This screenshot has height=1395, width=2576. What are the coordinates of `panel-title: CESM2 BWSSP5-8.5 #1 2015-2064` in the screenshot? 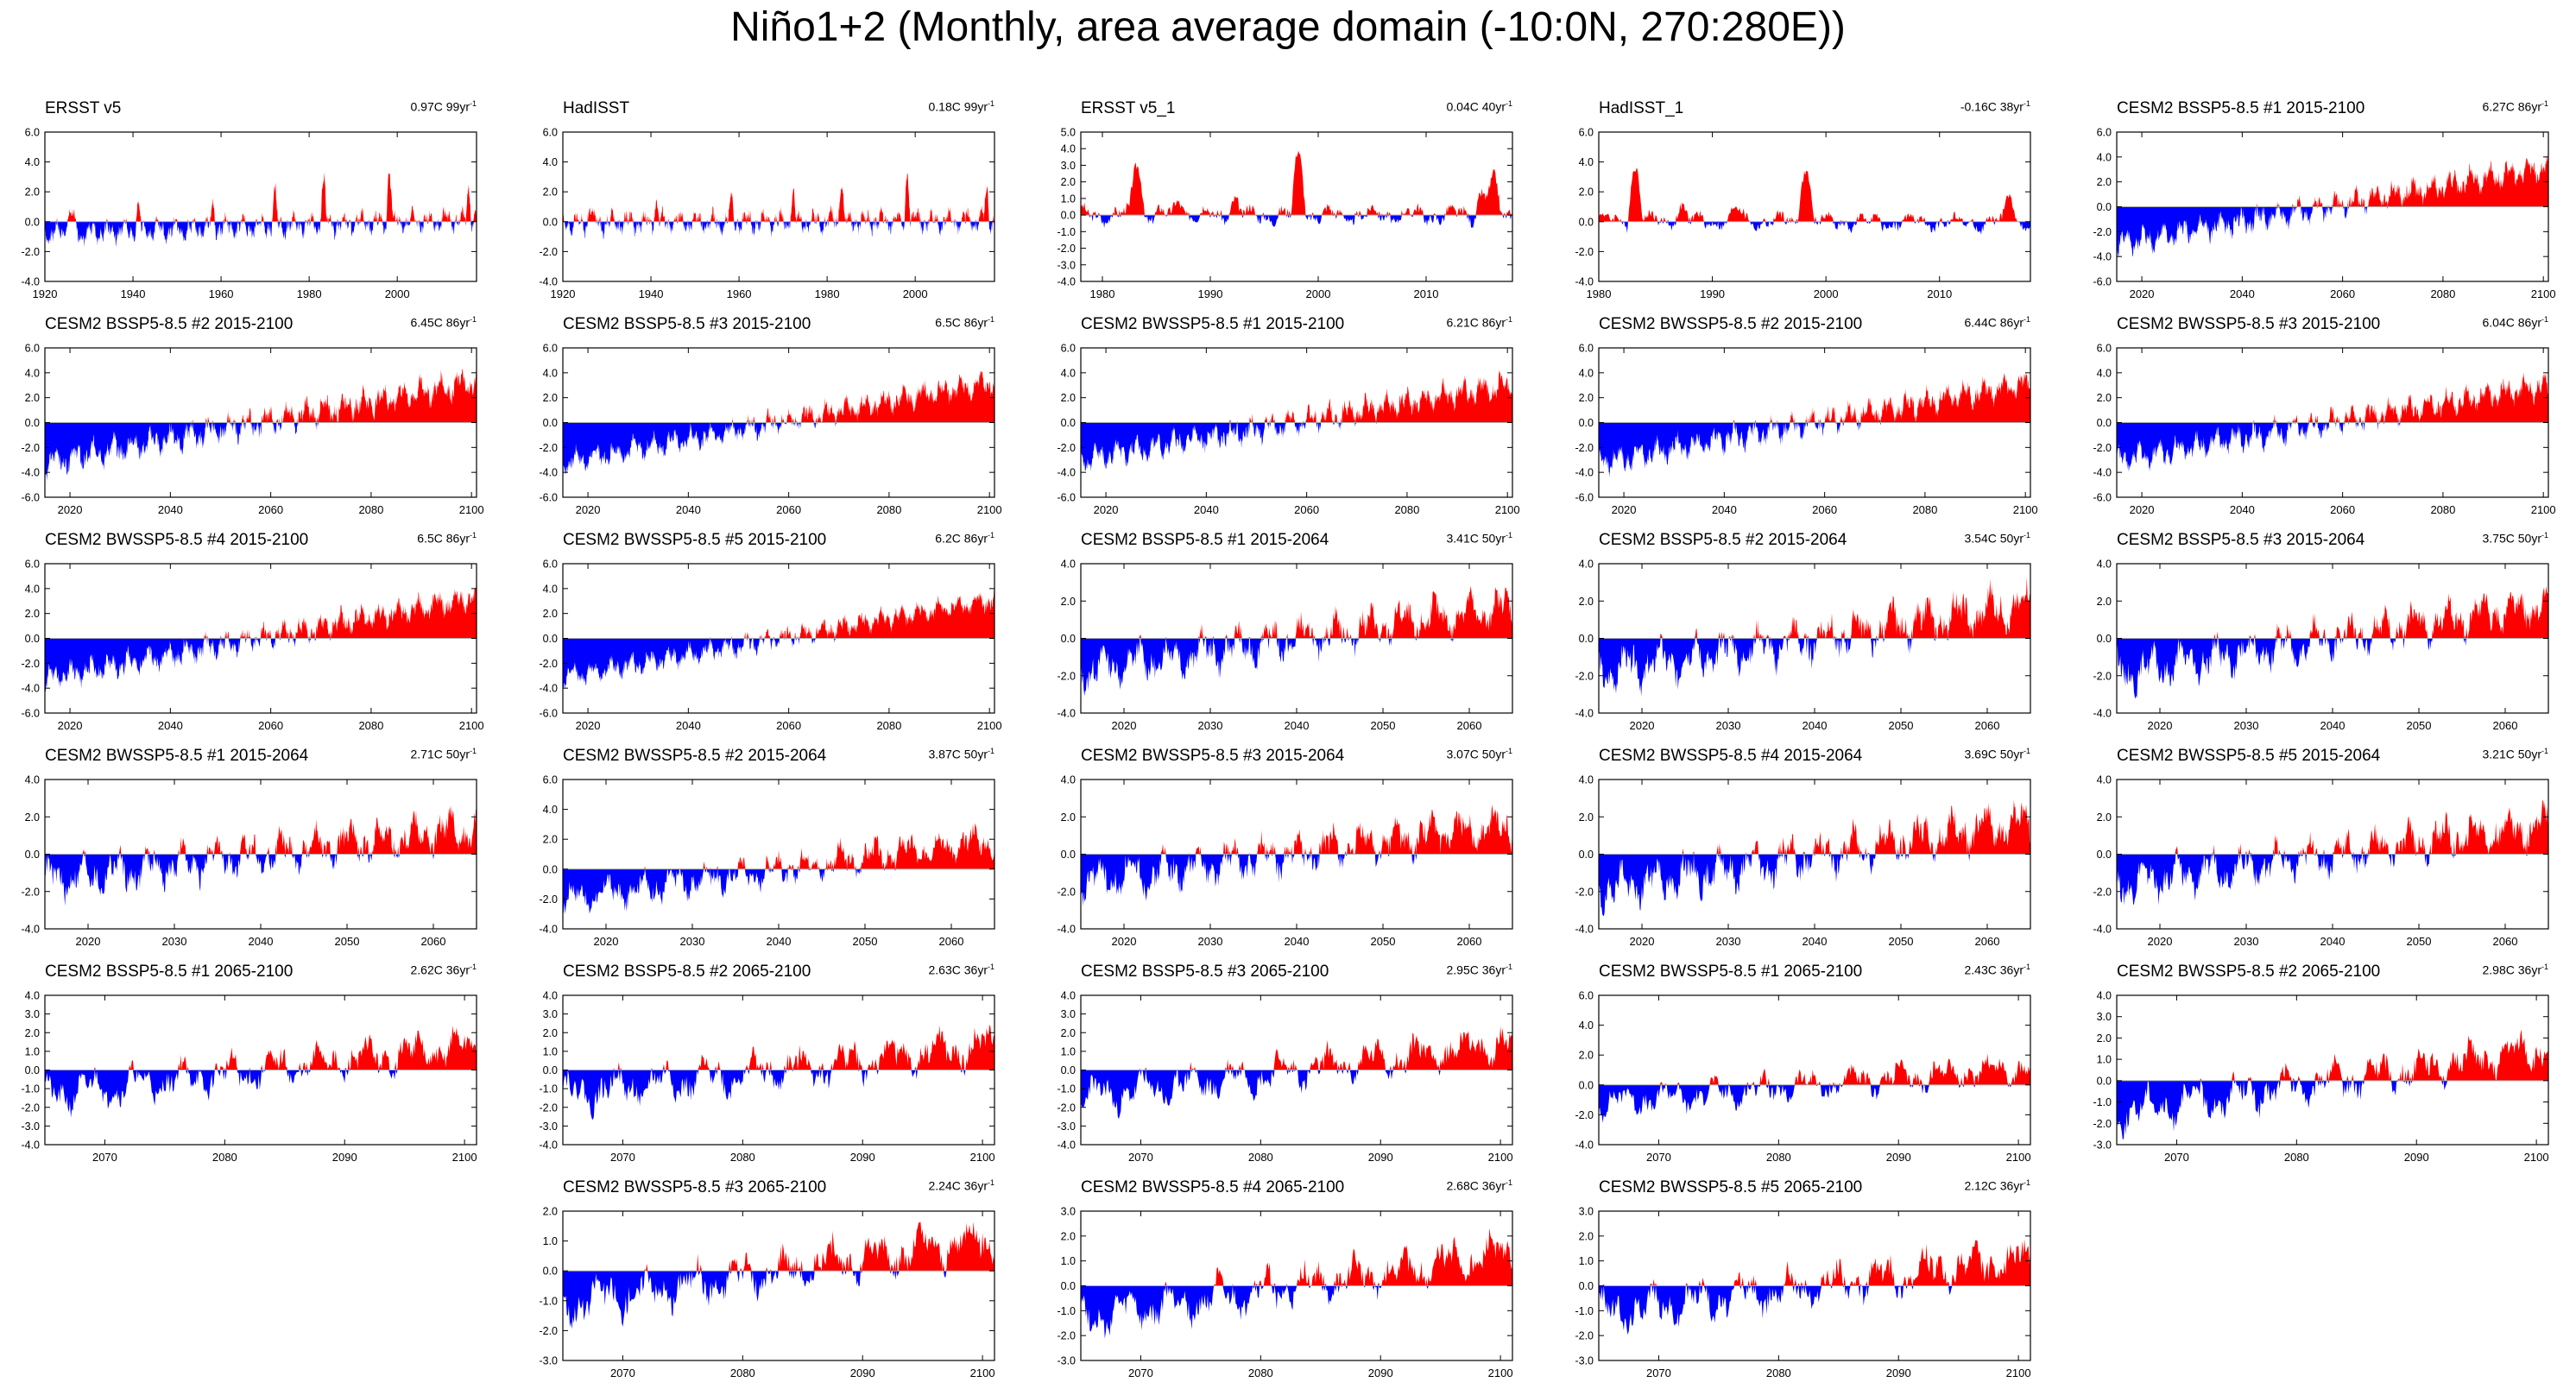 It's located at (177, 756).